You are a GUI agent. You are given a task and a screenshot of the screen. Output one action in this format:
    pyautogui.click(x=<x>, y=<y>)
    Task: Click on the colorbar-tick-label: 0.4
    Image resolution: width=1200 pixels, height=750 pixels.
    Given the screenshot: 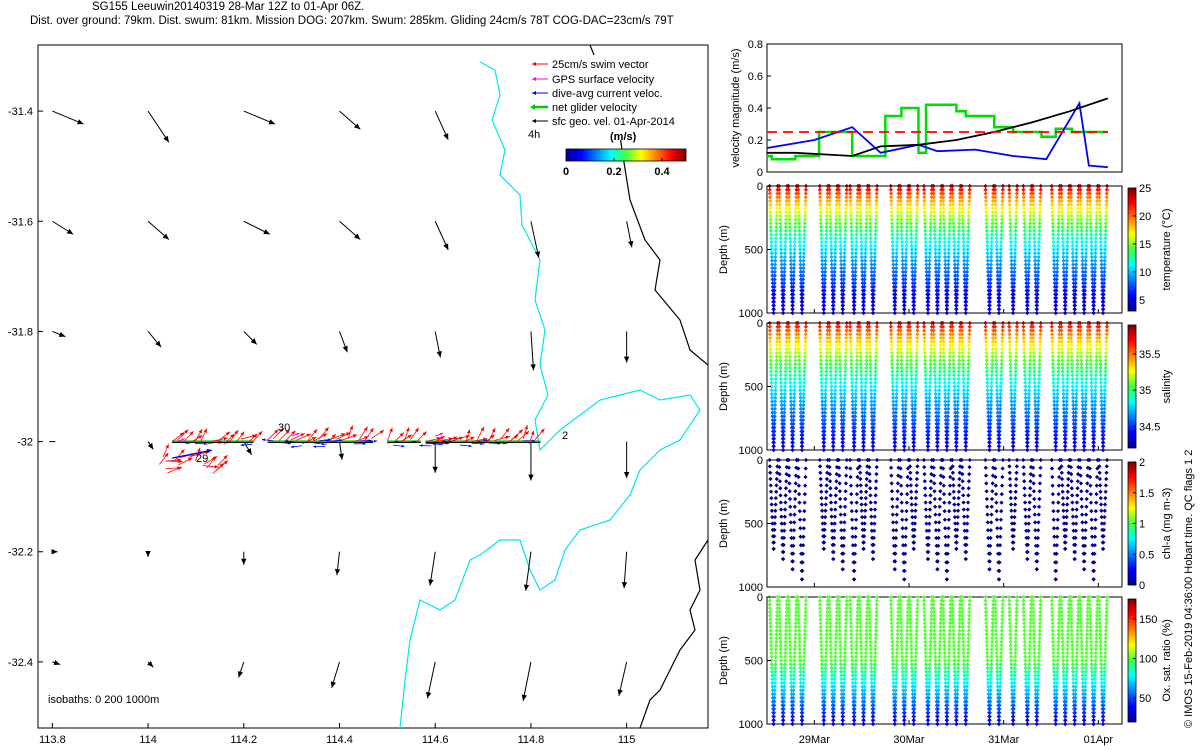 What is the action you would take?
    pyautogui.click(x=662, y=172)
    